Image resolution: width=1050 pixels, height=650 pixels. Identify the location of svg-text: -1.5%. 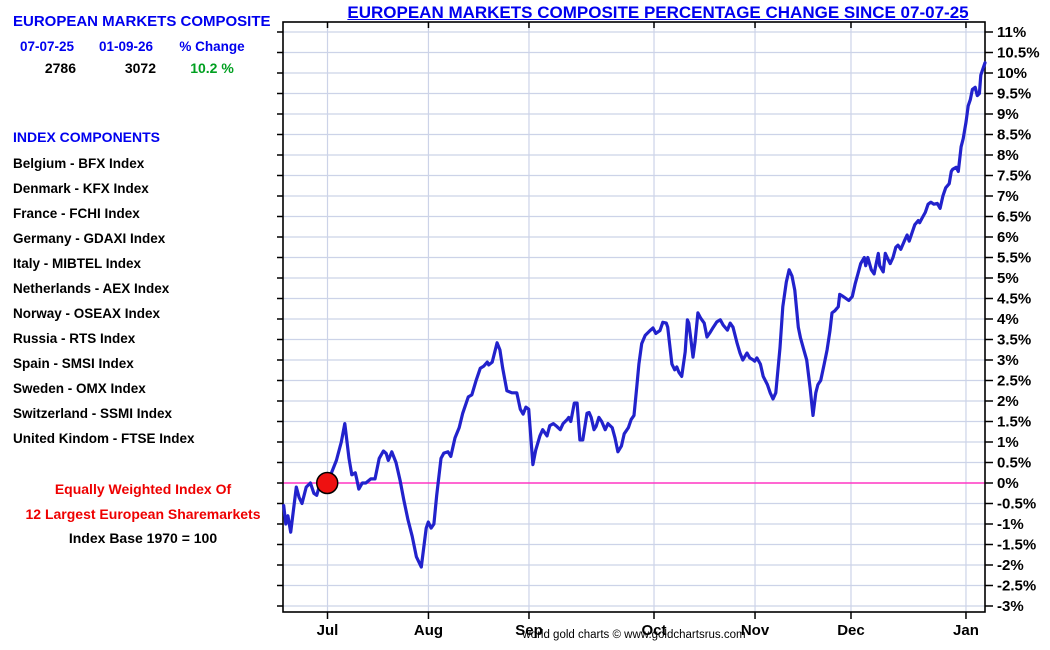
(1016, 545).